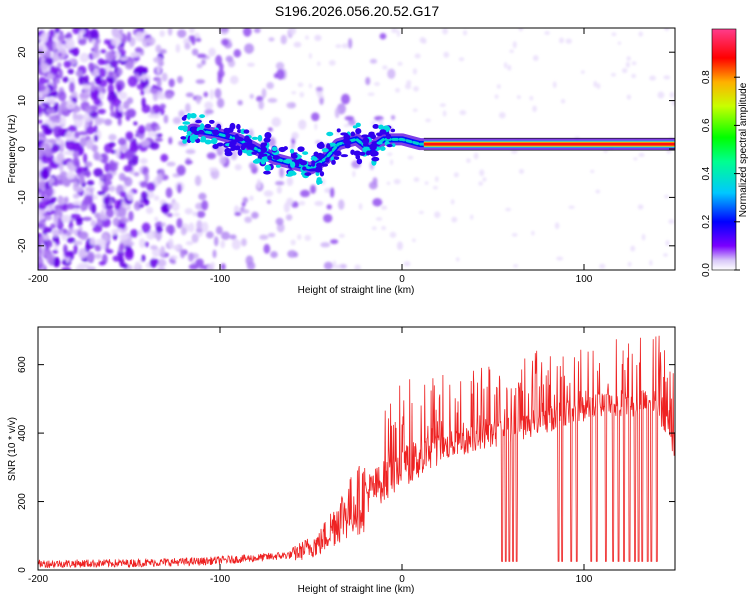 This screenshot has width=750, height=600. Describe the element at coordinates (38, 279) in the screenshot. I see `spectrogram-x-tick-label: -200` at that location.